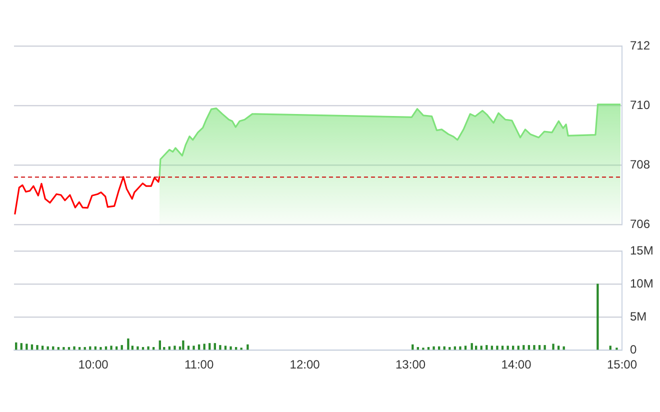 Image resolution: width=660 pixels, height=412 pixels. Describe the element at coordinates (640, 224) in the screenshot. I see `y-tick-label: 706` at that location.